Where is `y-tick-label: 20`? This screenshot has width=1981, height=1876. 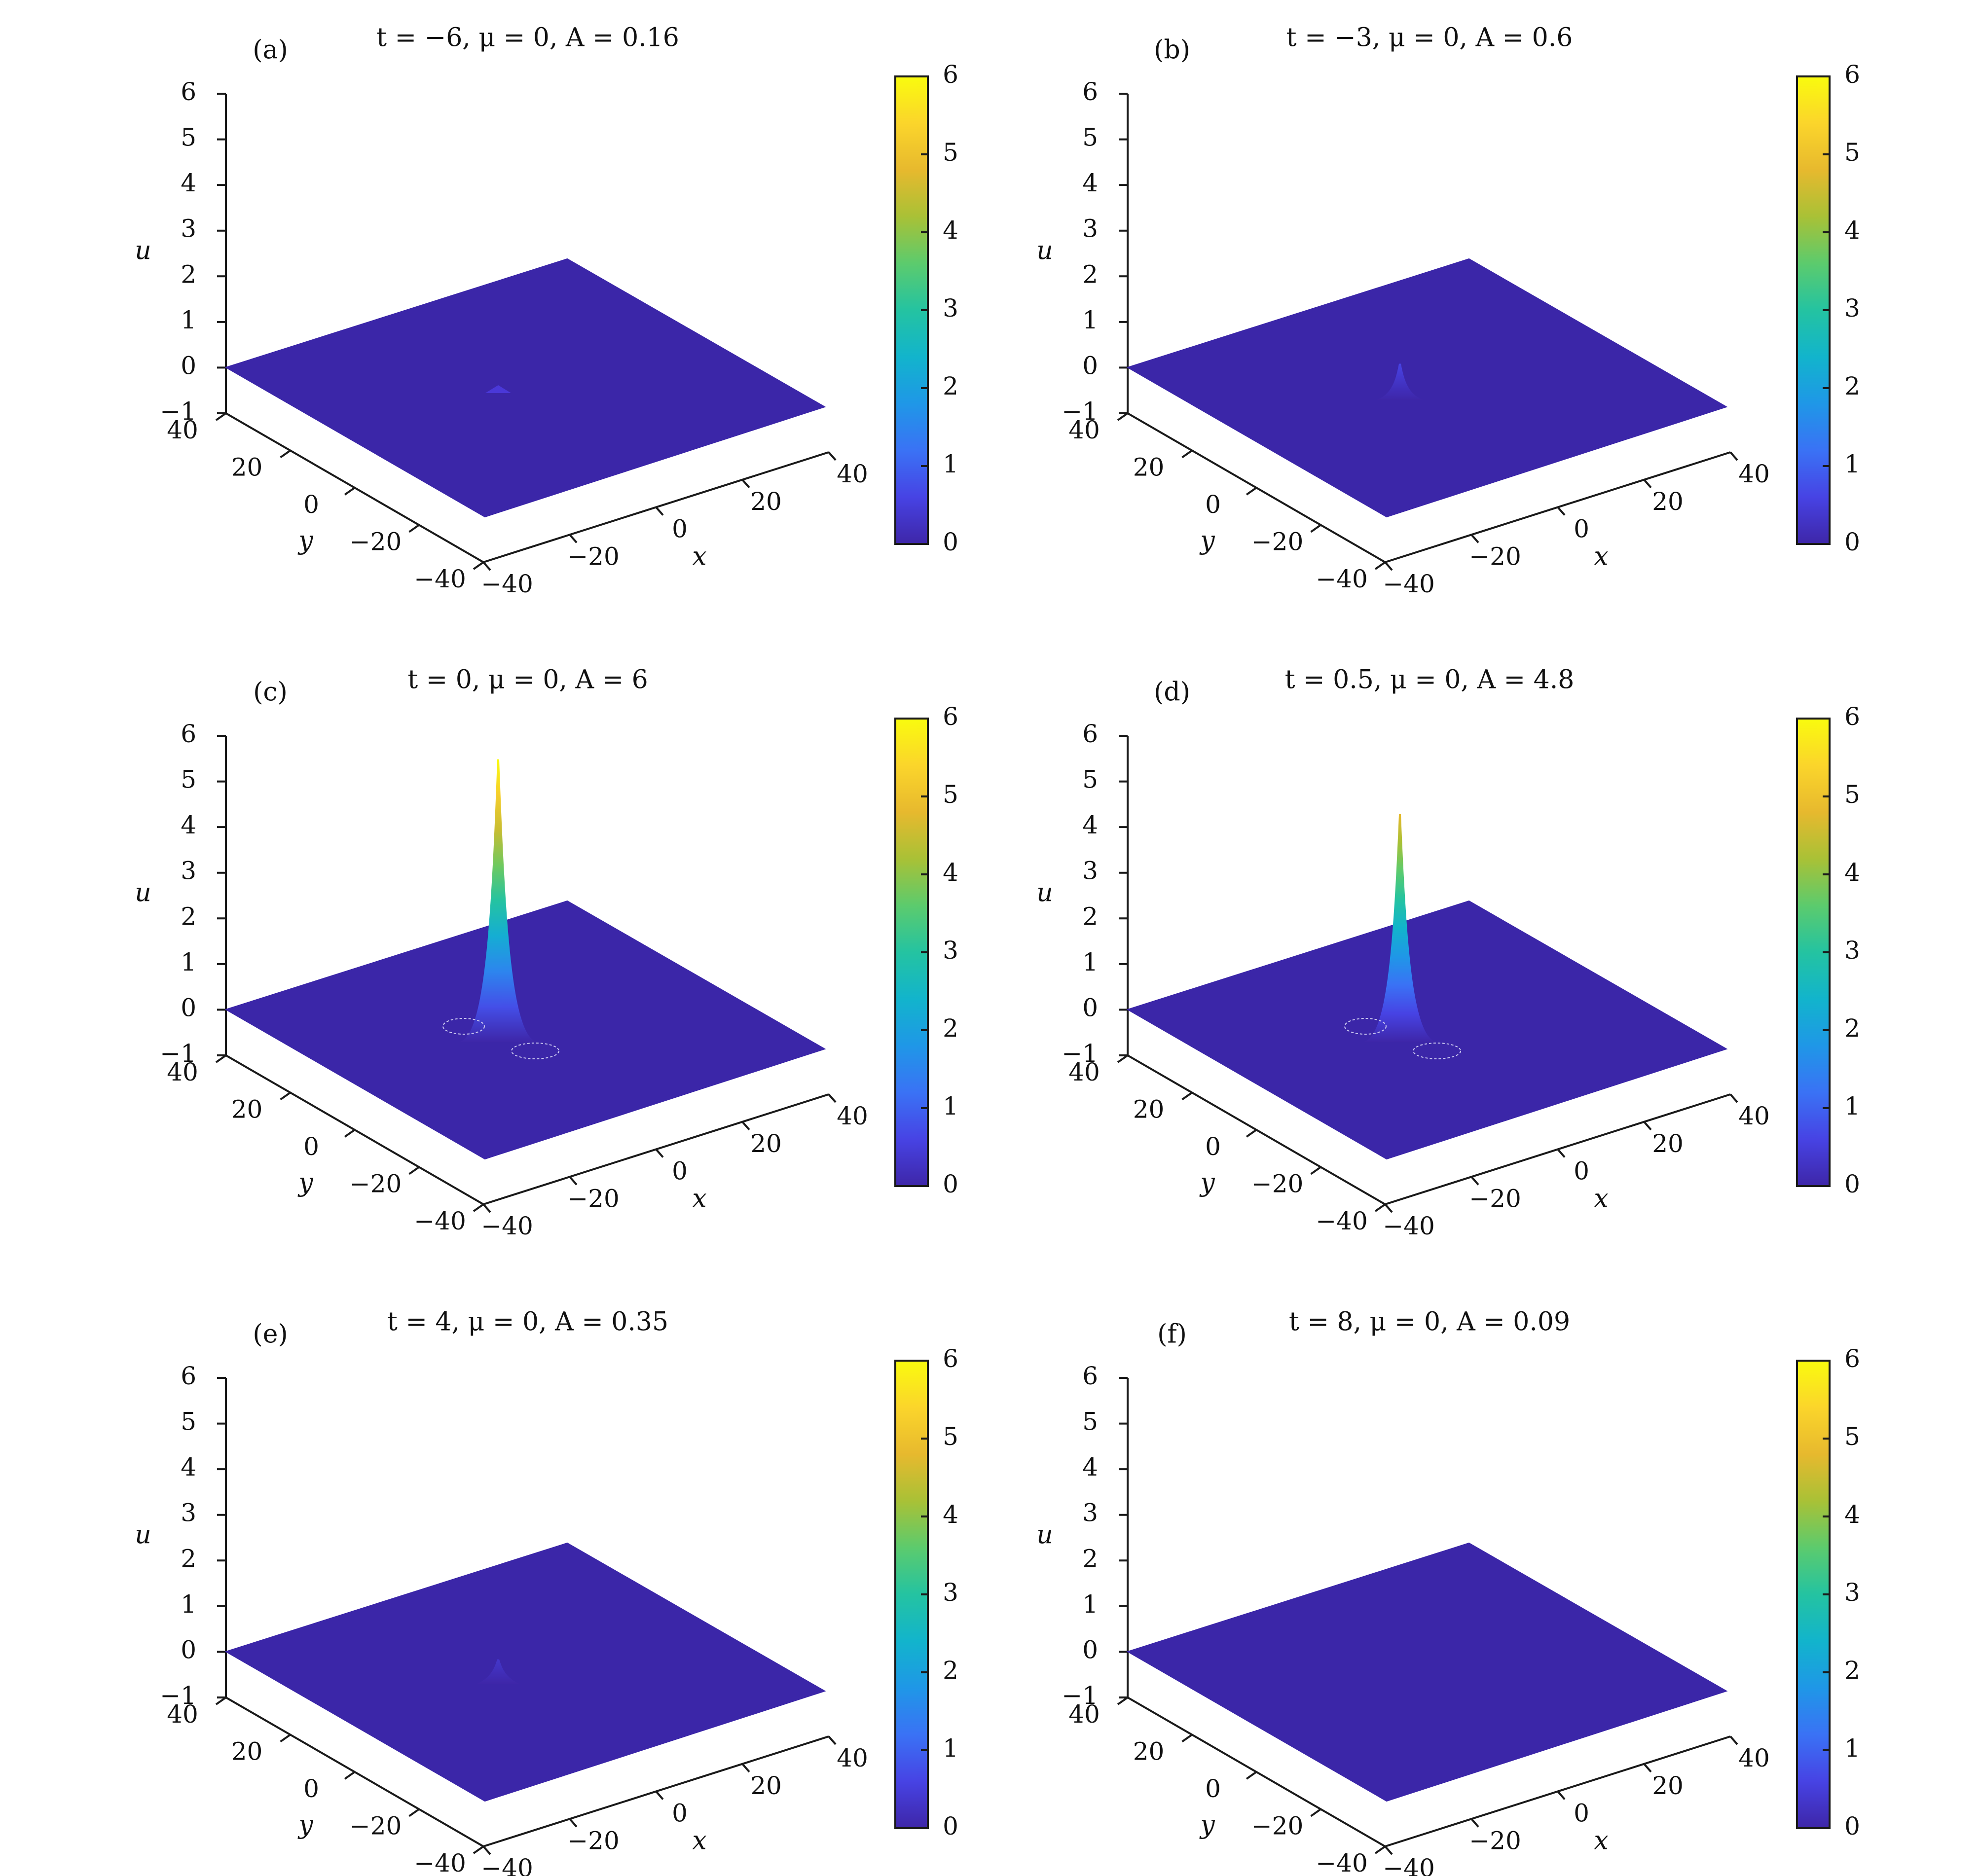
y-tick-label: 20 is located at coordinates (1149, 467).